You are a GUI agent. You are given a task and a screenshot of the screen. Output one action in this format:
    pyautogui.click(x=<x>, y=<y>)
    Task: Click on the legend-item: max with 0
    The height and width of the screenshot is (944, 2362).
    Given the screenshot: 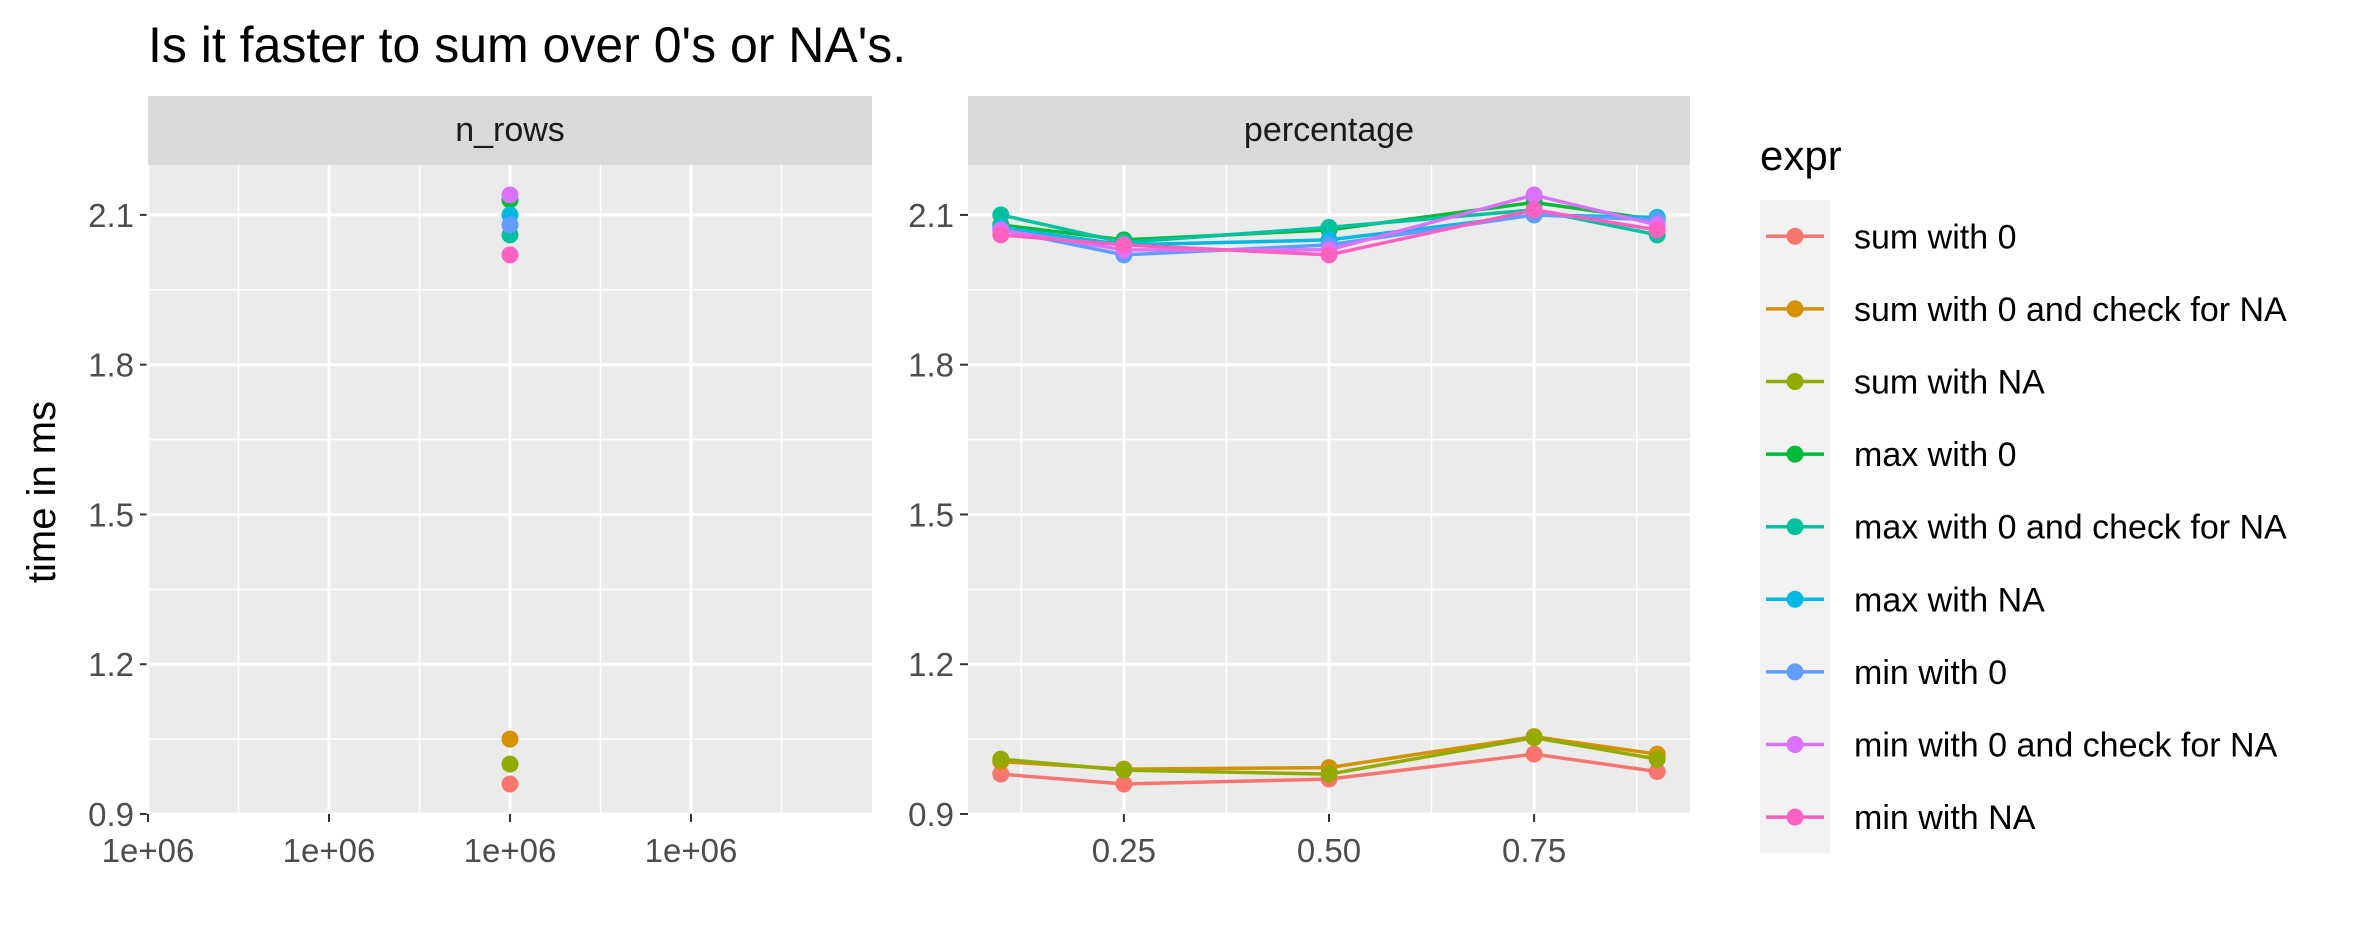 What is the action you would take?
    pyautogui.click(x=1891, y=455)
    